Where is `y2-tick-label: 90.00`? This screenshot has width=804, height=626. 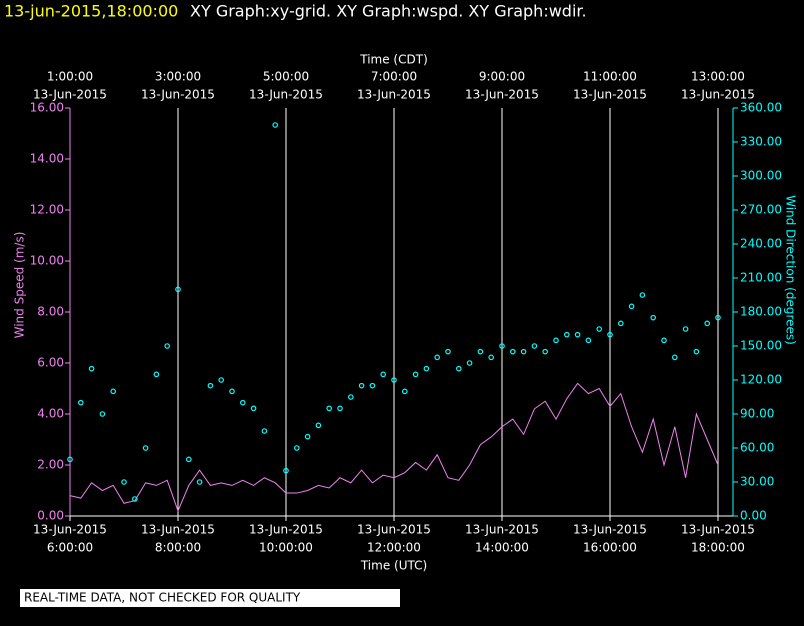
y2-tick-label: 90.00 is located at coordinates (757, 414).